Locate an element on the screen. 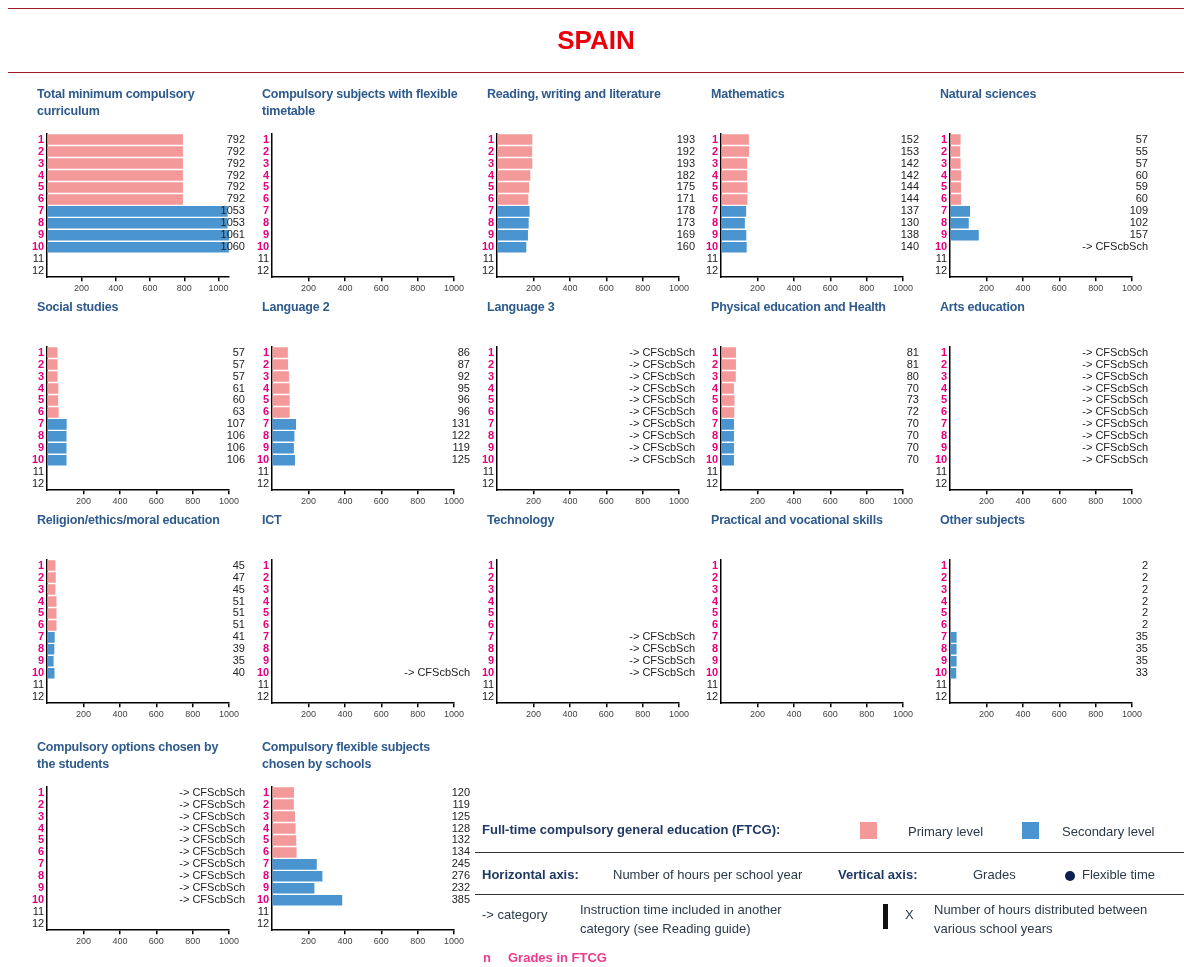  chart-title: Compulsory options chosen by the students is located at coordinates (128, 756).